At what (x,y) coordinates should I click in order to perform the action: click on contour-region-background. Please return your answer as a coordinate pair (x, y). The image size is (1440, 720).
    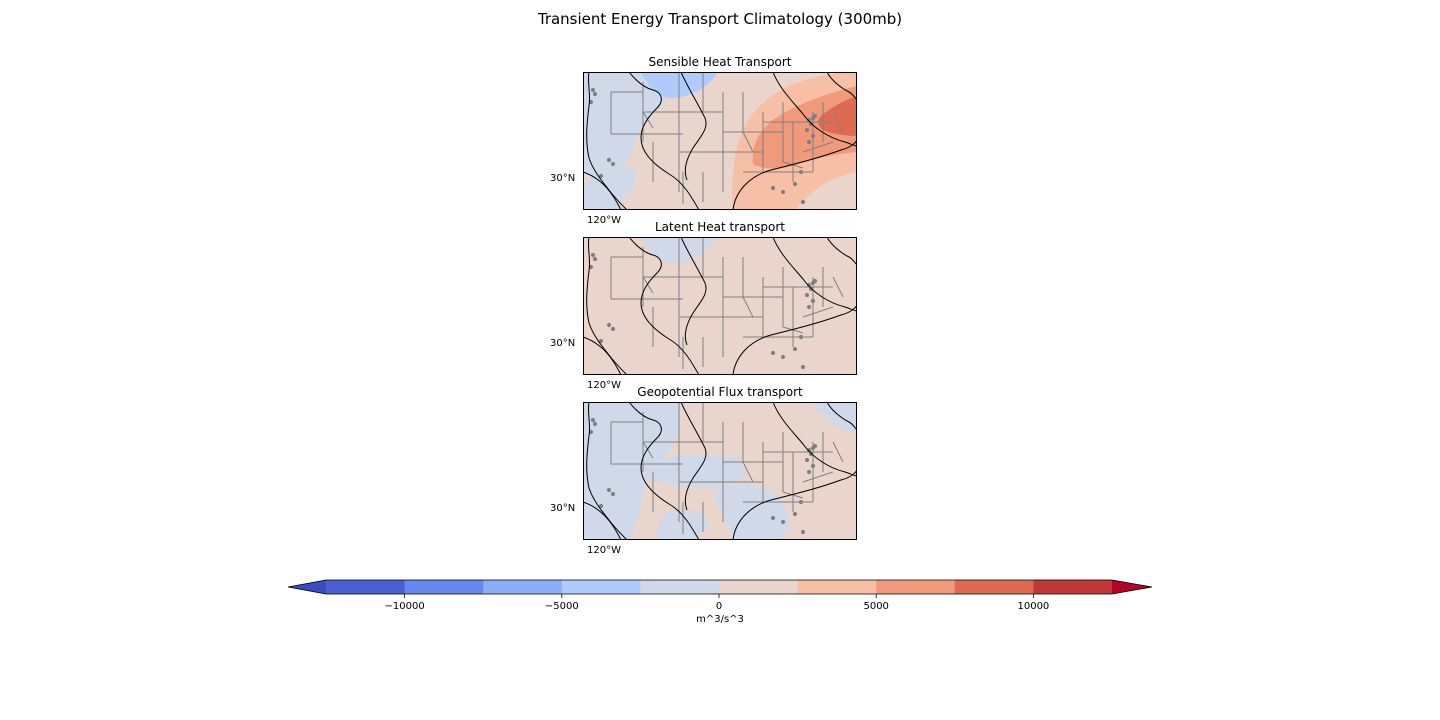
    Looking at the image, I should click on (720, 306).